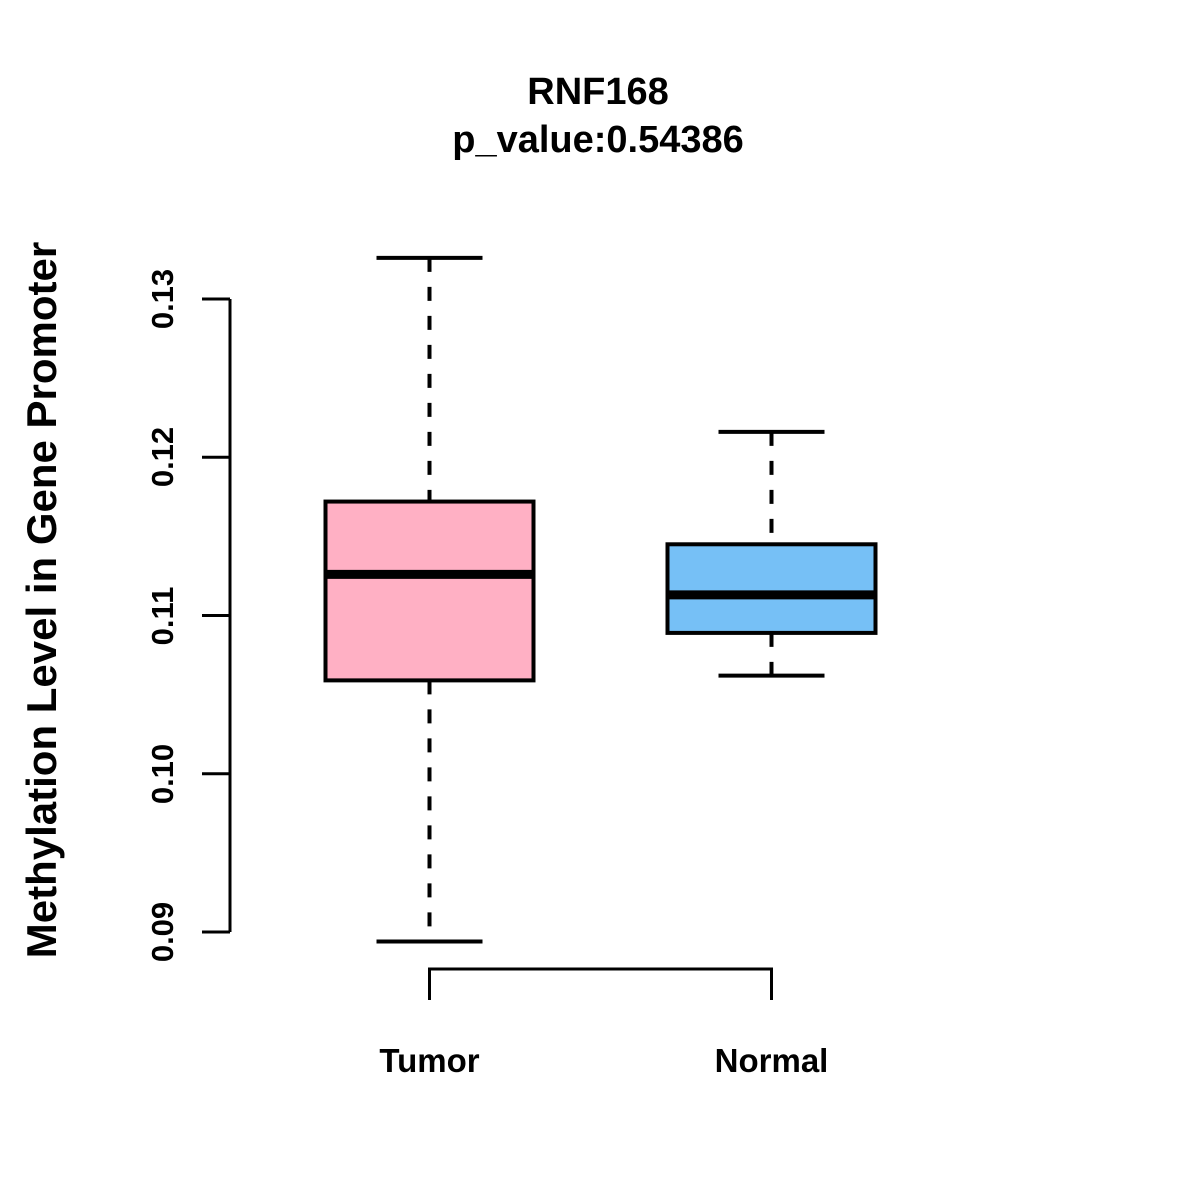 The height and width of the screenshot is (1200, 1200). I want to click on chart-subtitle: p_value:0.54386, so click(598, 140).